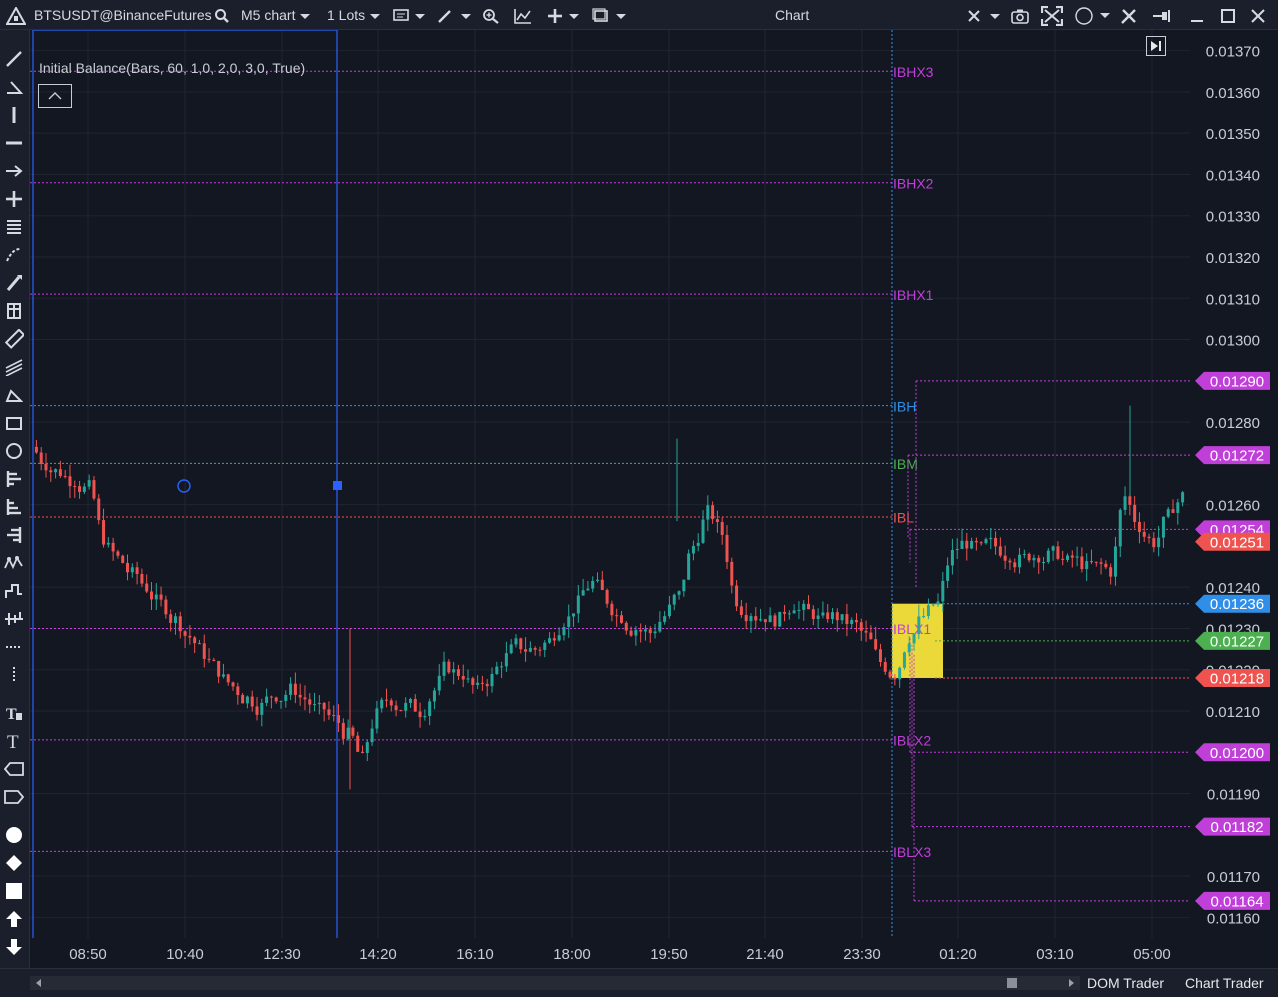 The image size is (1278, 997). I want to click on curve-tool-icon, so click(14, 255).